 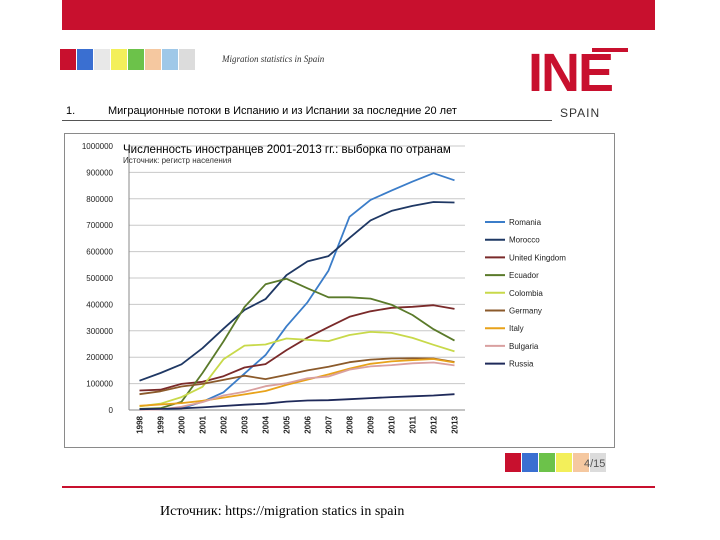 I want to click on y-tick-label: 900000, so click(x=99, y=172).